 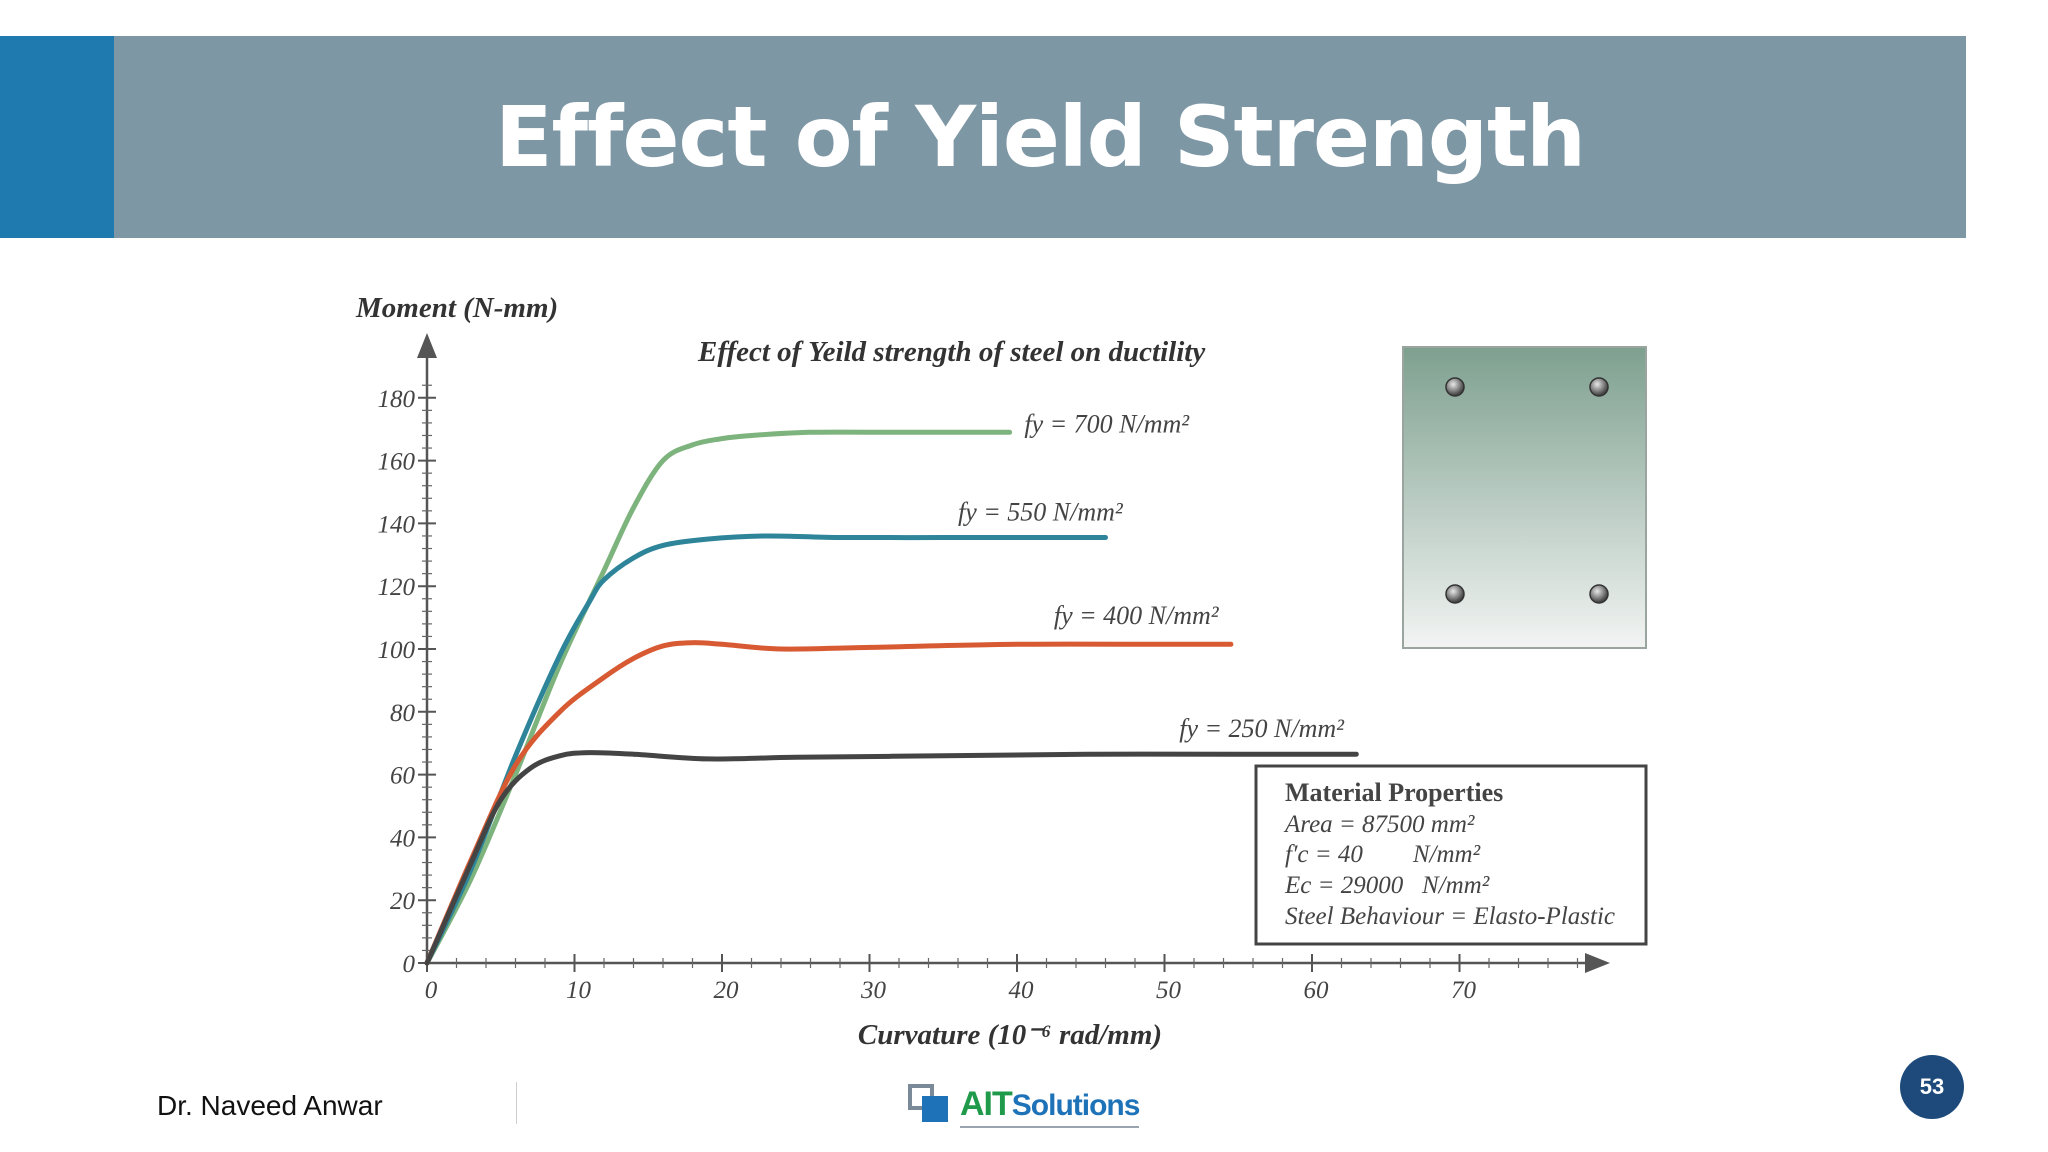 What do you see at coordinates (1050, 1103) in the screenshot?
I see `logo-text: AITSolutions` at bounding box center [1050, 1103].